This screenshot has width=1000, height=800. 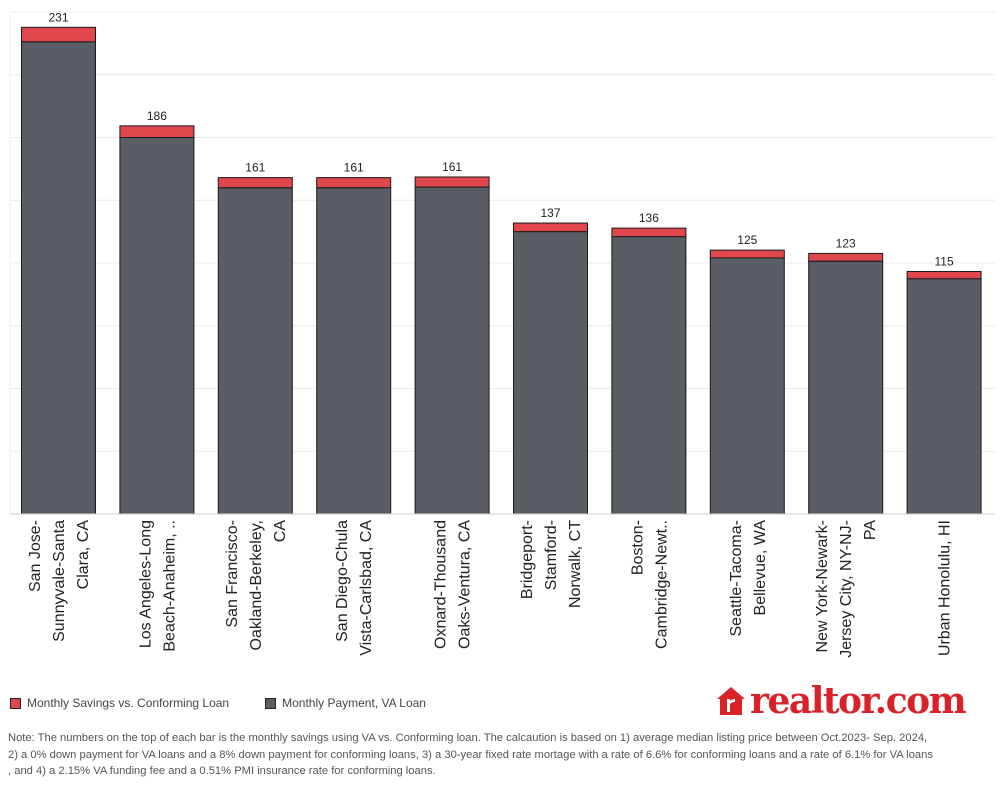 What do you see at coordinates (366, 588) in the screenshot?
I see `x-tick-line: Vista-Carlsbad, CA` at bounding box center [366, 588].